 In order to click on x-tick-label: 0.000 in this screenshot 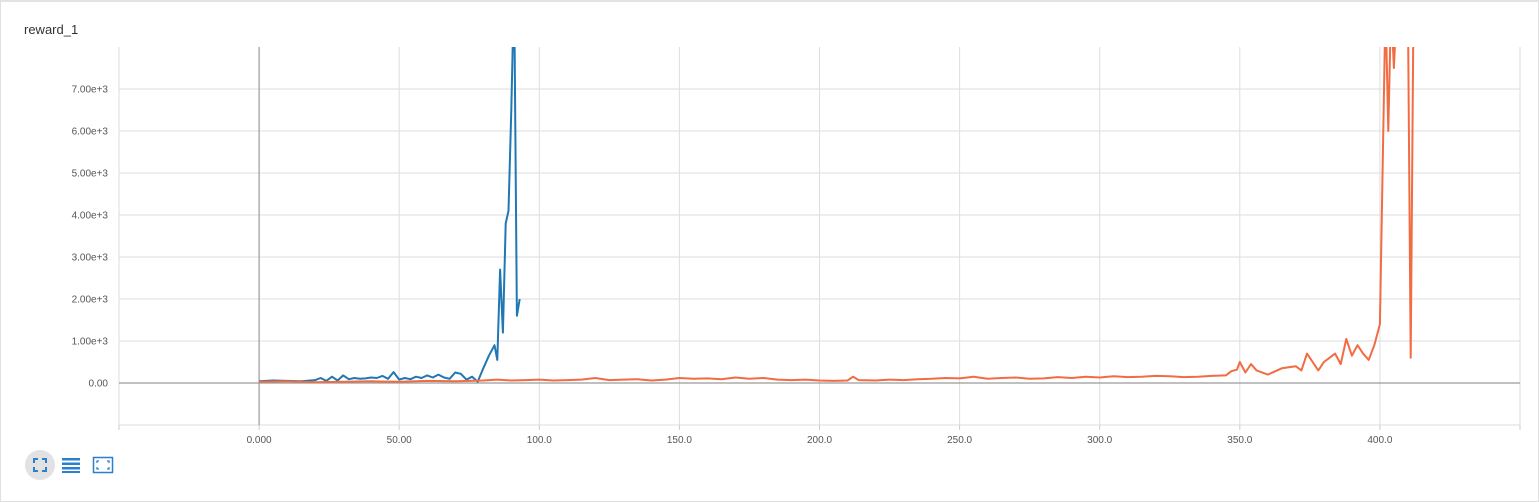, I will do `click(259, 440)`.